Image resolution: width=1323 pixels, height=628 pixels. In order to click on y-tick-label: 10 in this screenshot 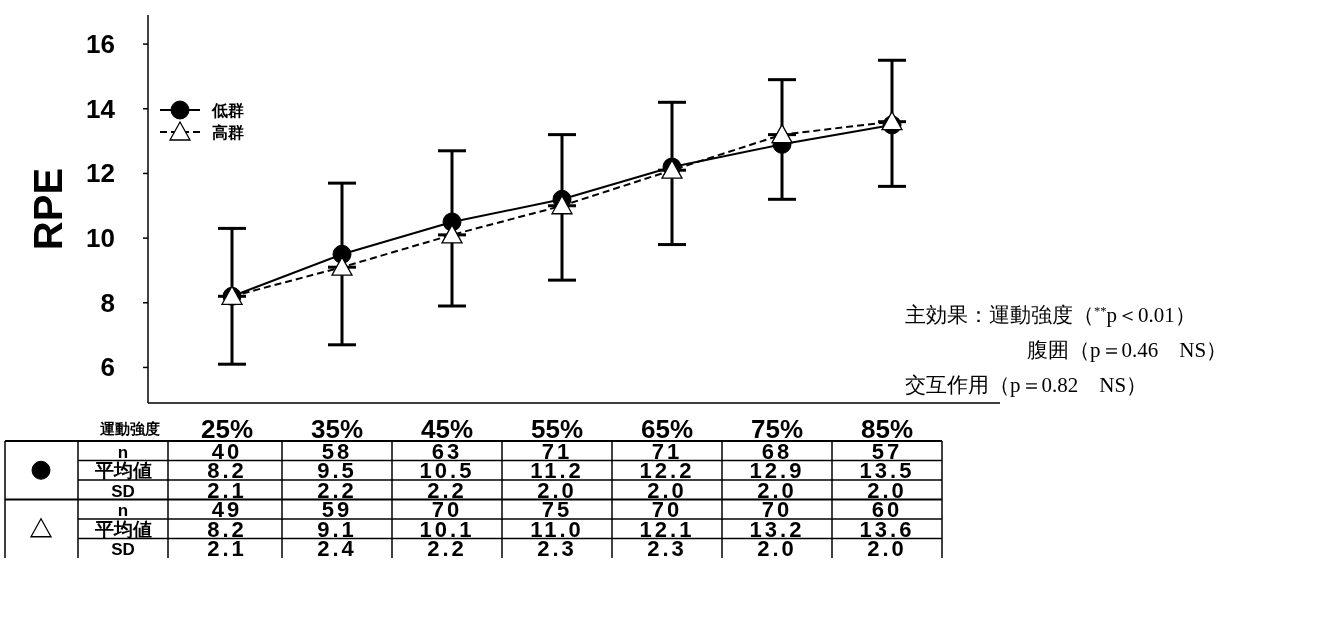, I will do `click(100, 238)`.